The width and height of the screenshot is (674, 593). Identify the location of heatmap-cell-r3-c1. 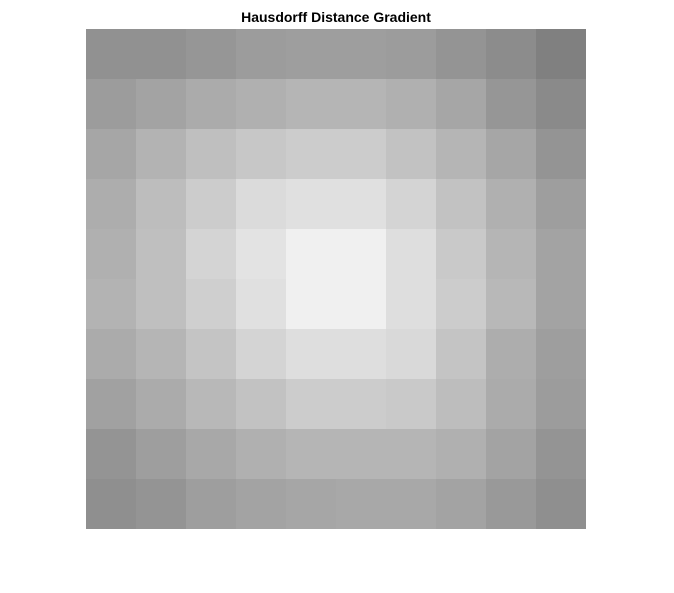
(111, 154).